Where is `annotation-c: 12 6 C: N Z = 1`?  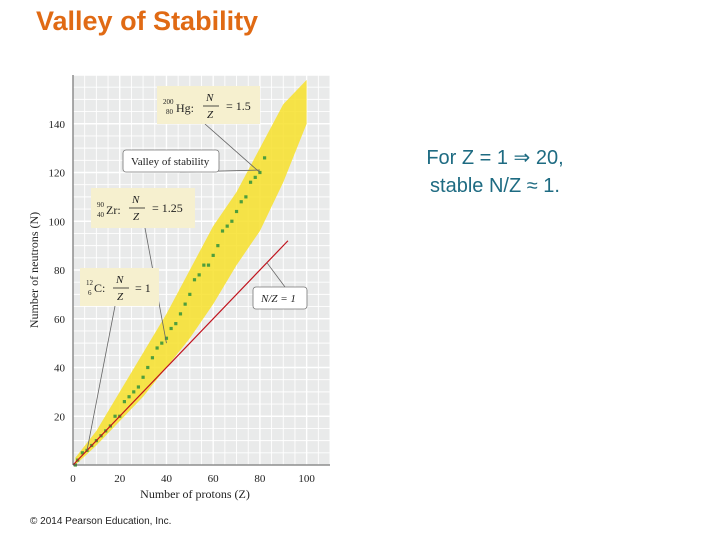 annotation-c: 12 6 C: N Z = 1 is located at coordinates (119, 287).